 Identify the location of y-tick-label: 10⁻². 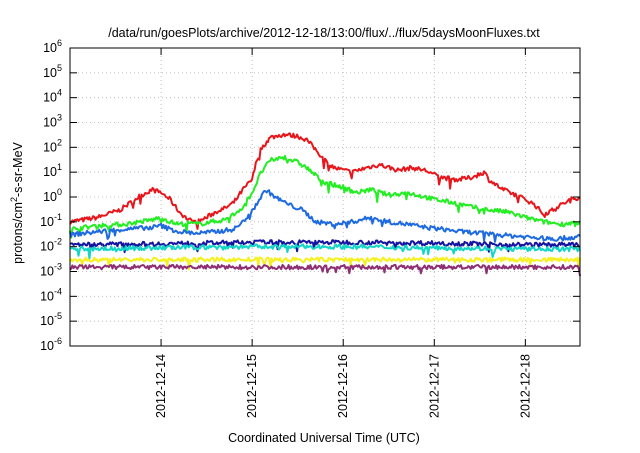
(51, 245).